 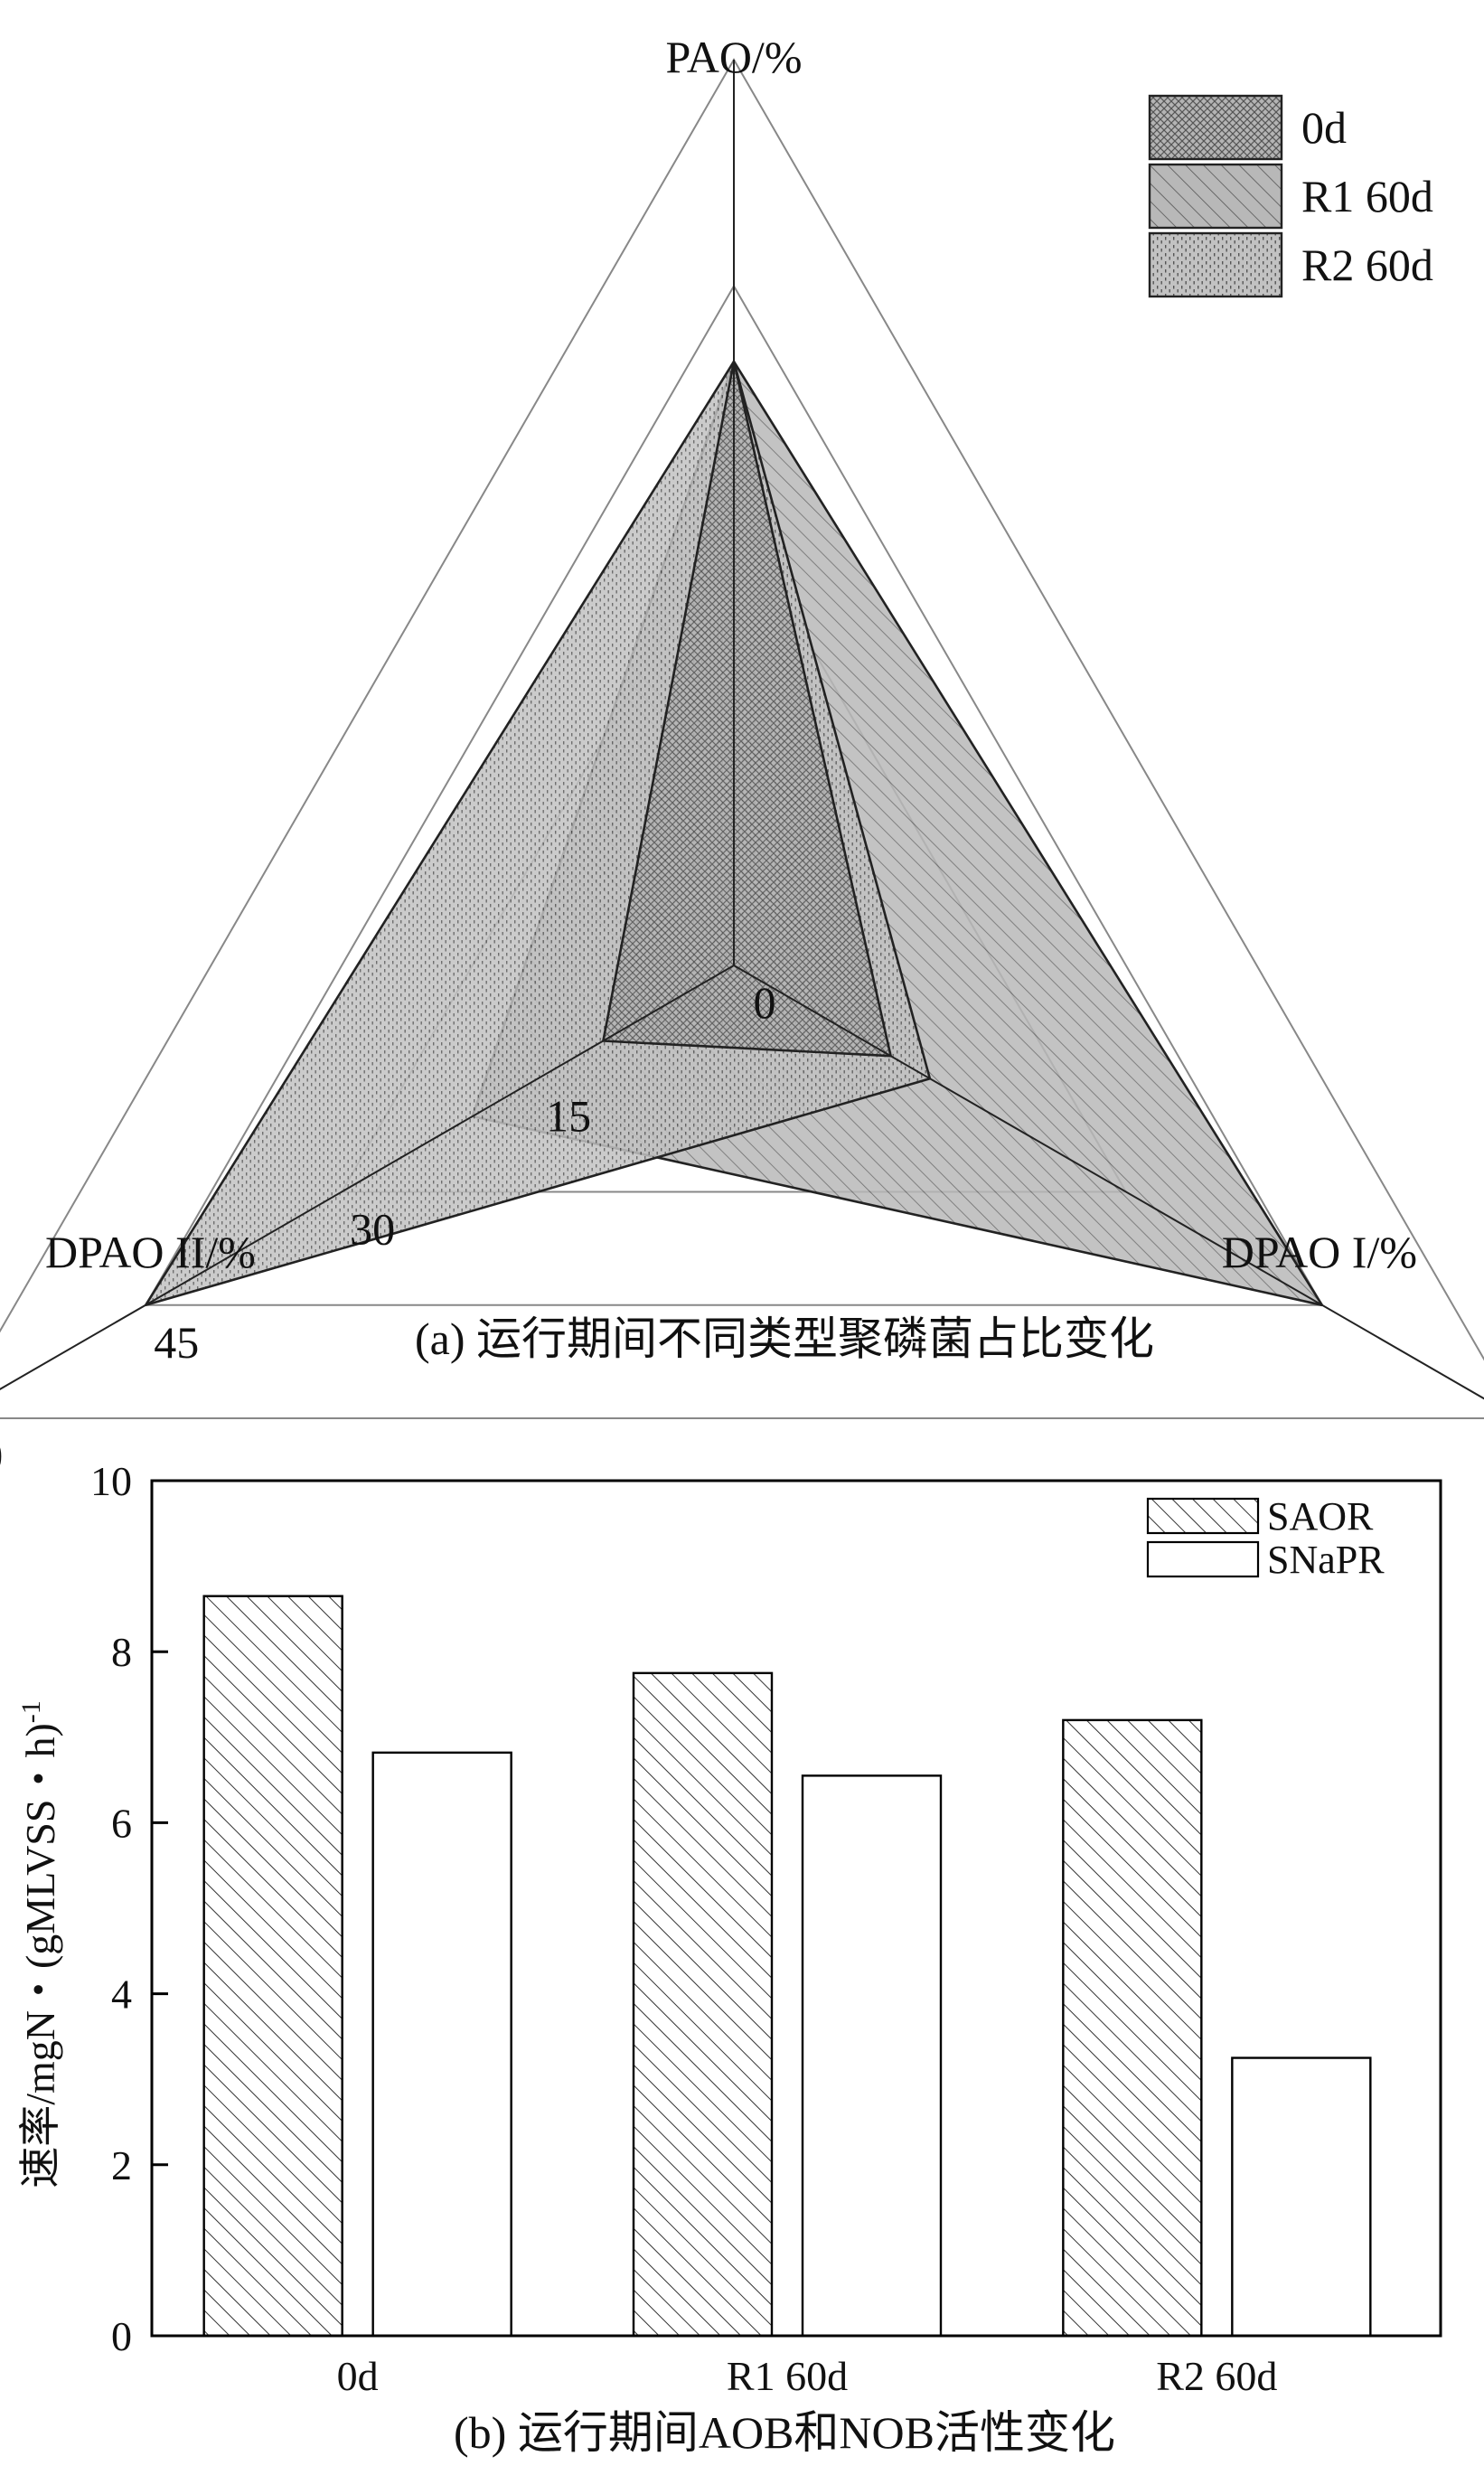 What do you see at coordinates (176, 1342) in the screenshot?
I see `radar-tick-label: 45` at bounding box center [176, 1342].